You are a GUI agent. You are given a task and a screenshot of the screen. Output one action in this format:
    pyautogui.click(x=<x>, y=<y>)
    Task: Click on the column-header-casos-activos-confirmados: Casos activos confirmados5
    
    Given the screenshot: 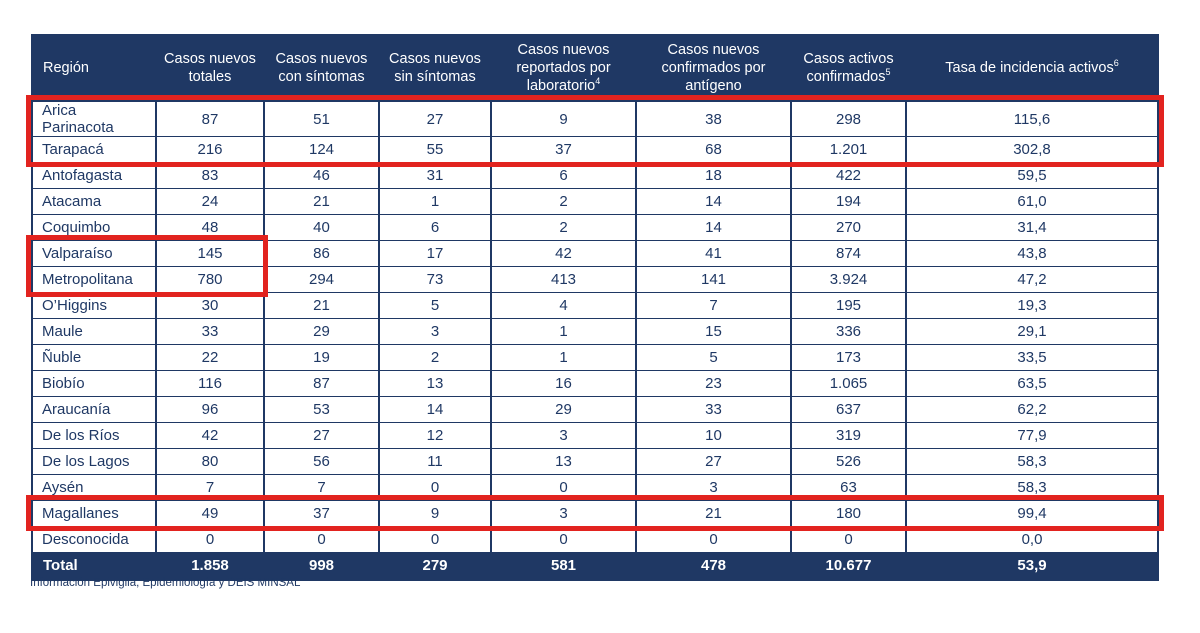 What is the action you would take?
    pyautogui.click(x=848, y=68)
    